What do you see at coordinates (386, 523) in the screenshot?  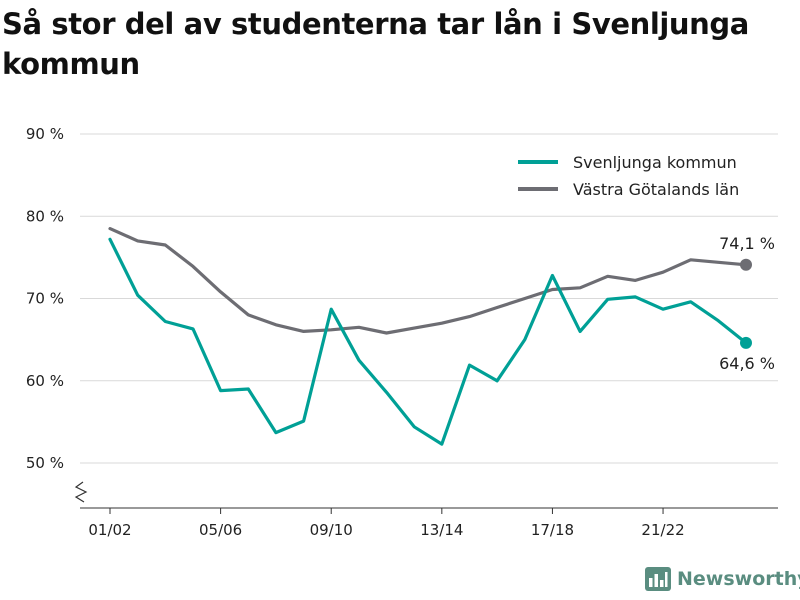 I see `x-axis-ticks: 01/02 05/06 09/10 13/14 17/18 21/22` at bounding box center [386, 523].